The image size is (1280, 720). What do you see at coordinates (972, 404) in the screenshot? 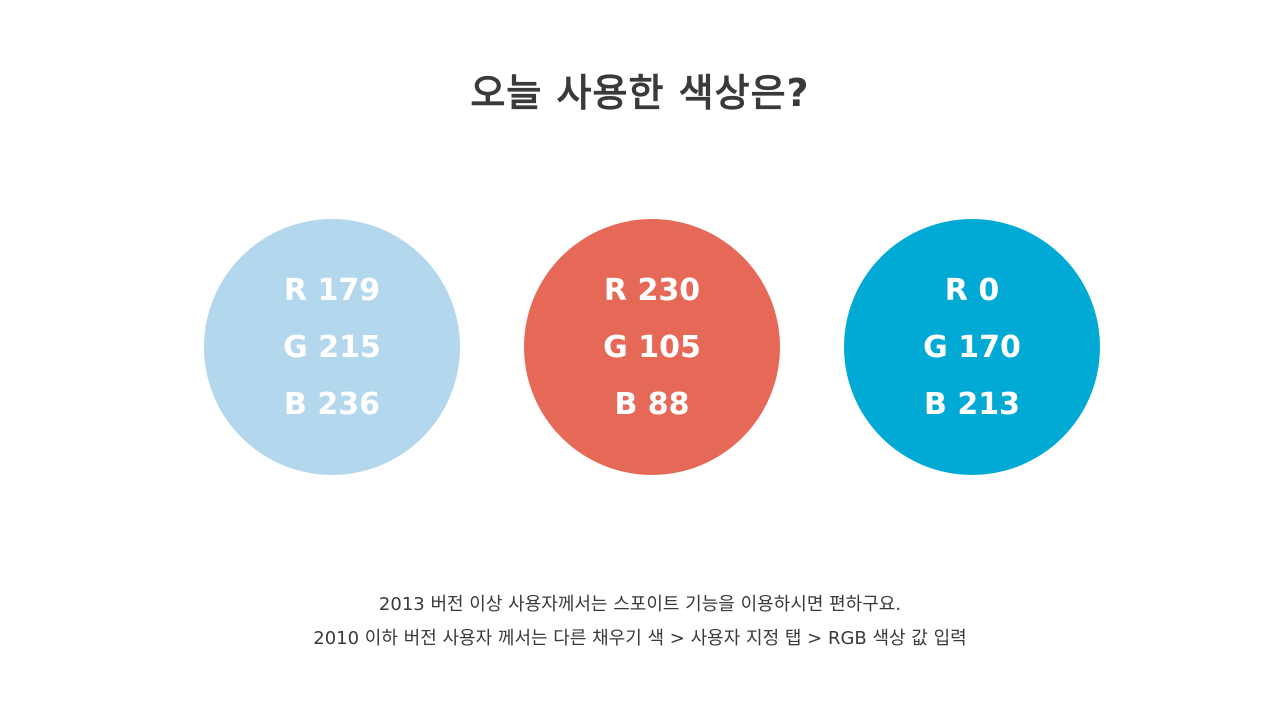
I see `blue-value: B 213` at bounding box center [972, 404].